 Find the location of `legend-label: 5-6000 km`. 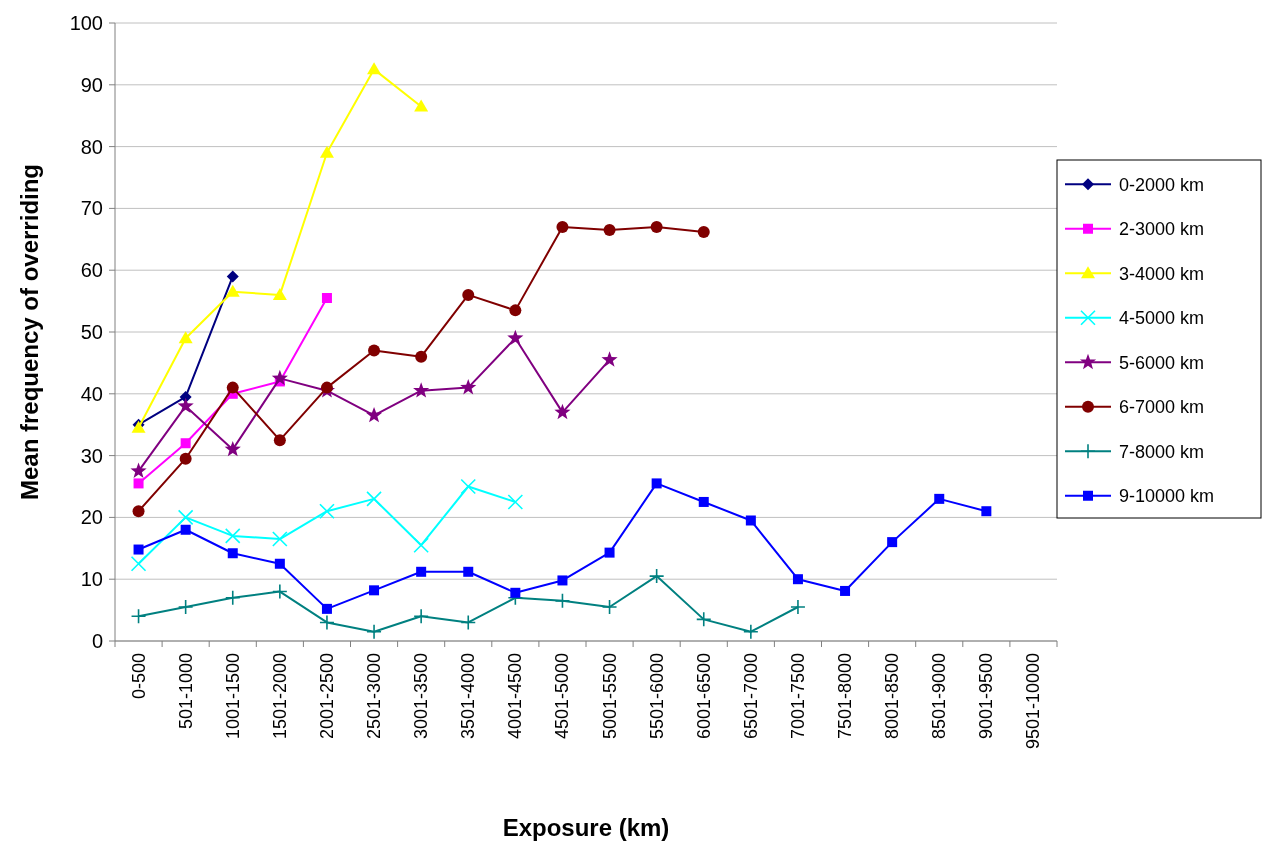

legend-label: 5-6000 km is located at coordinates (1162, 362).